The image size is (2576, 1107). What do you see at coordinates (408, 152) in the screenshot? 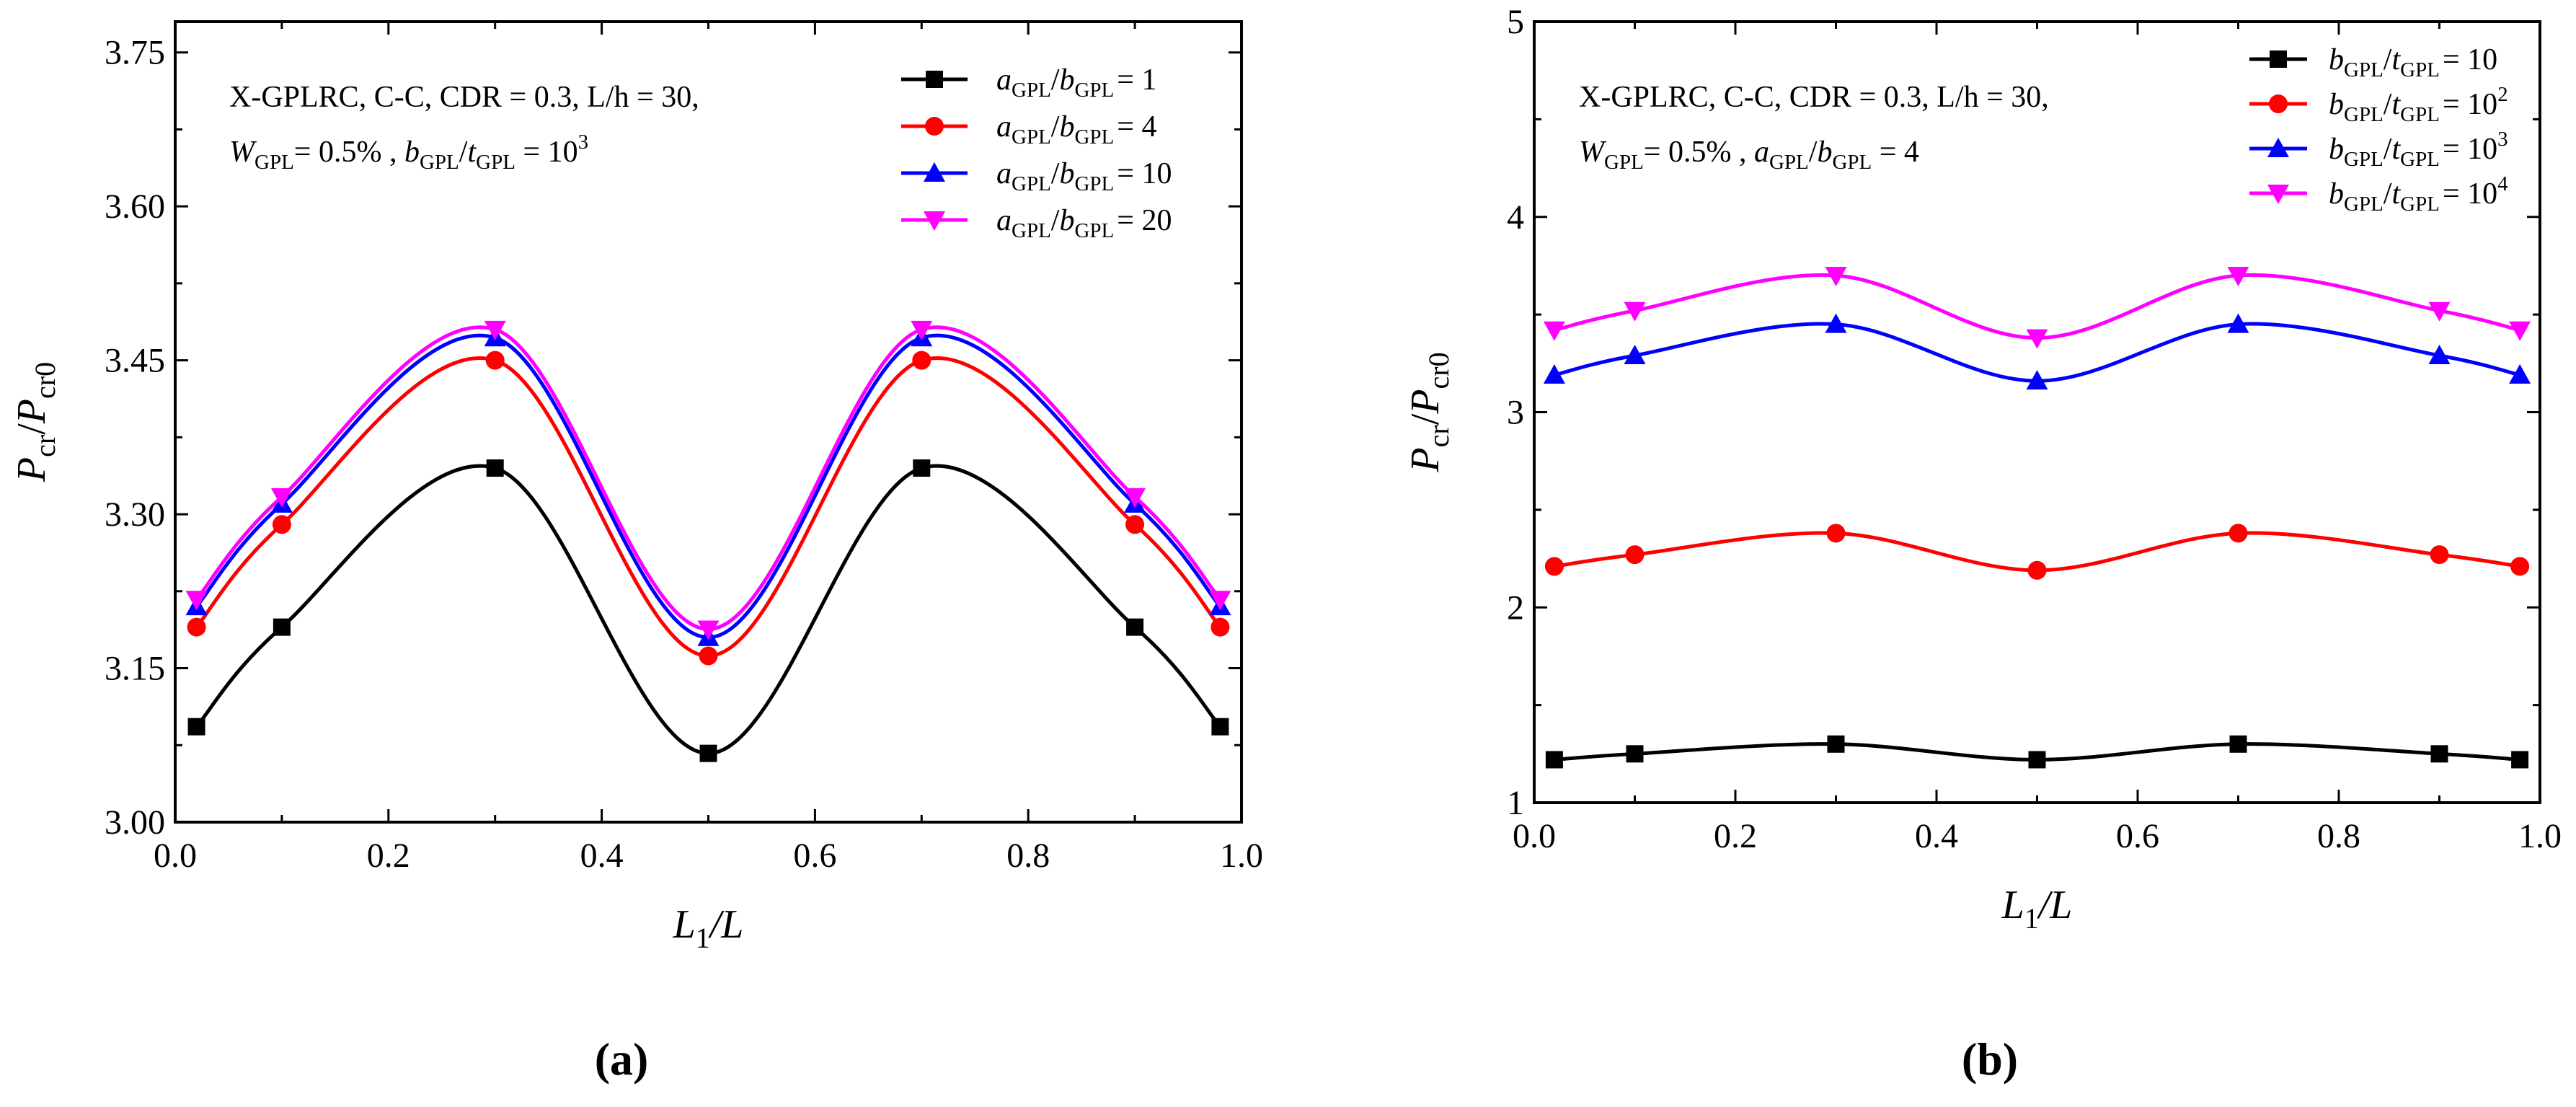
I see `annotation-line-2: WGPL= 0.5% , bGPL/tGPL = 103` at bounding box center [408, 152].